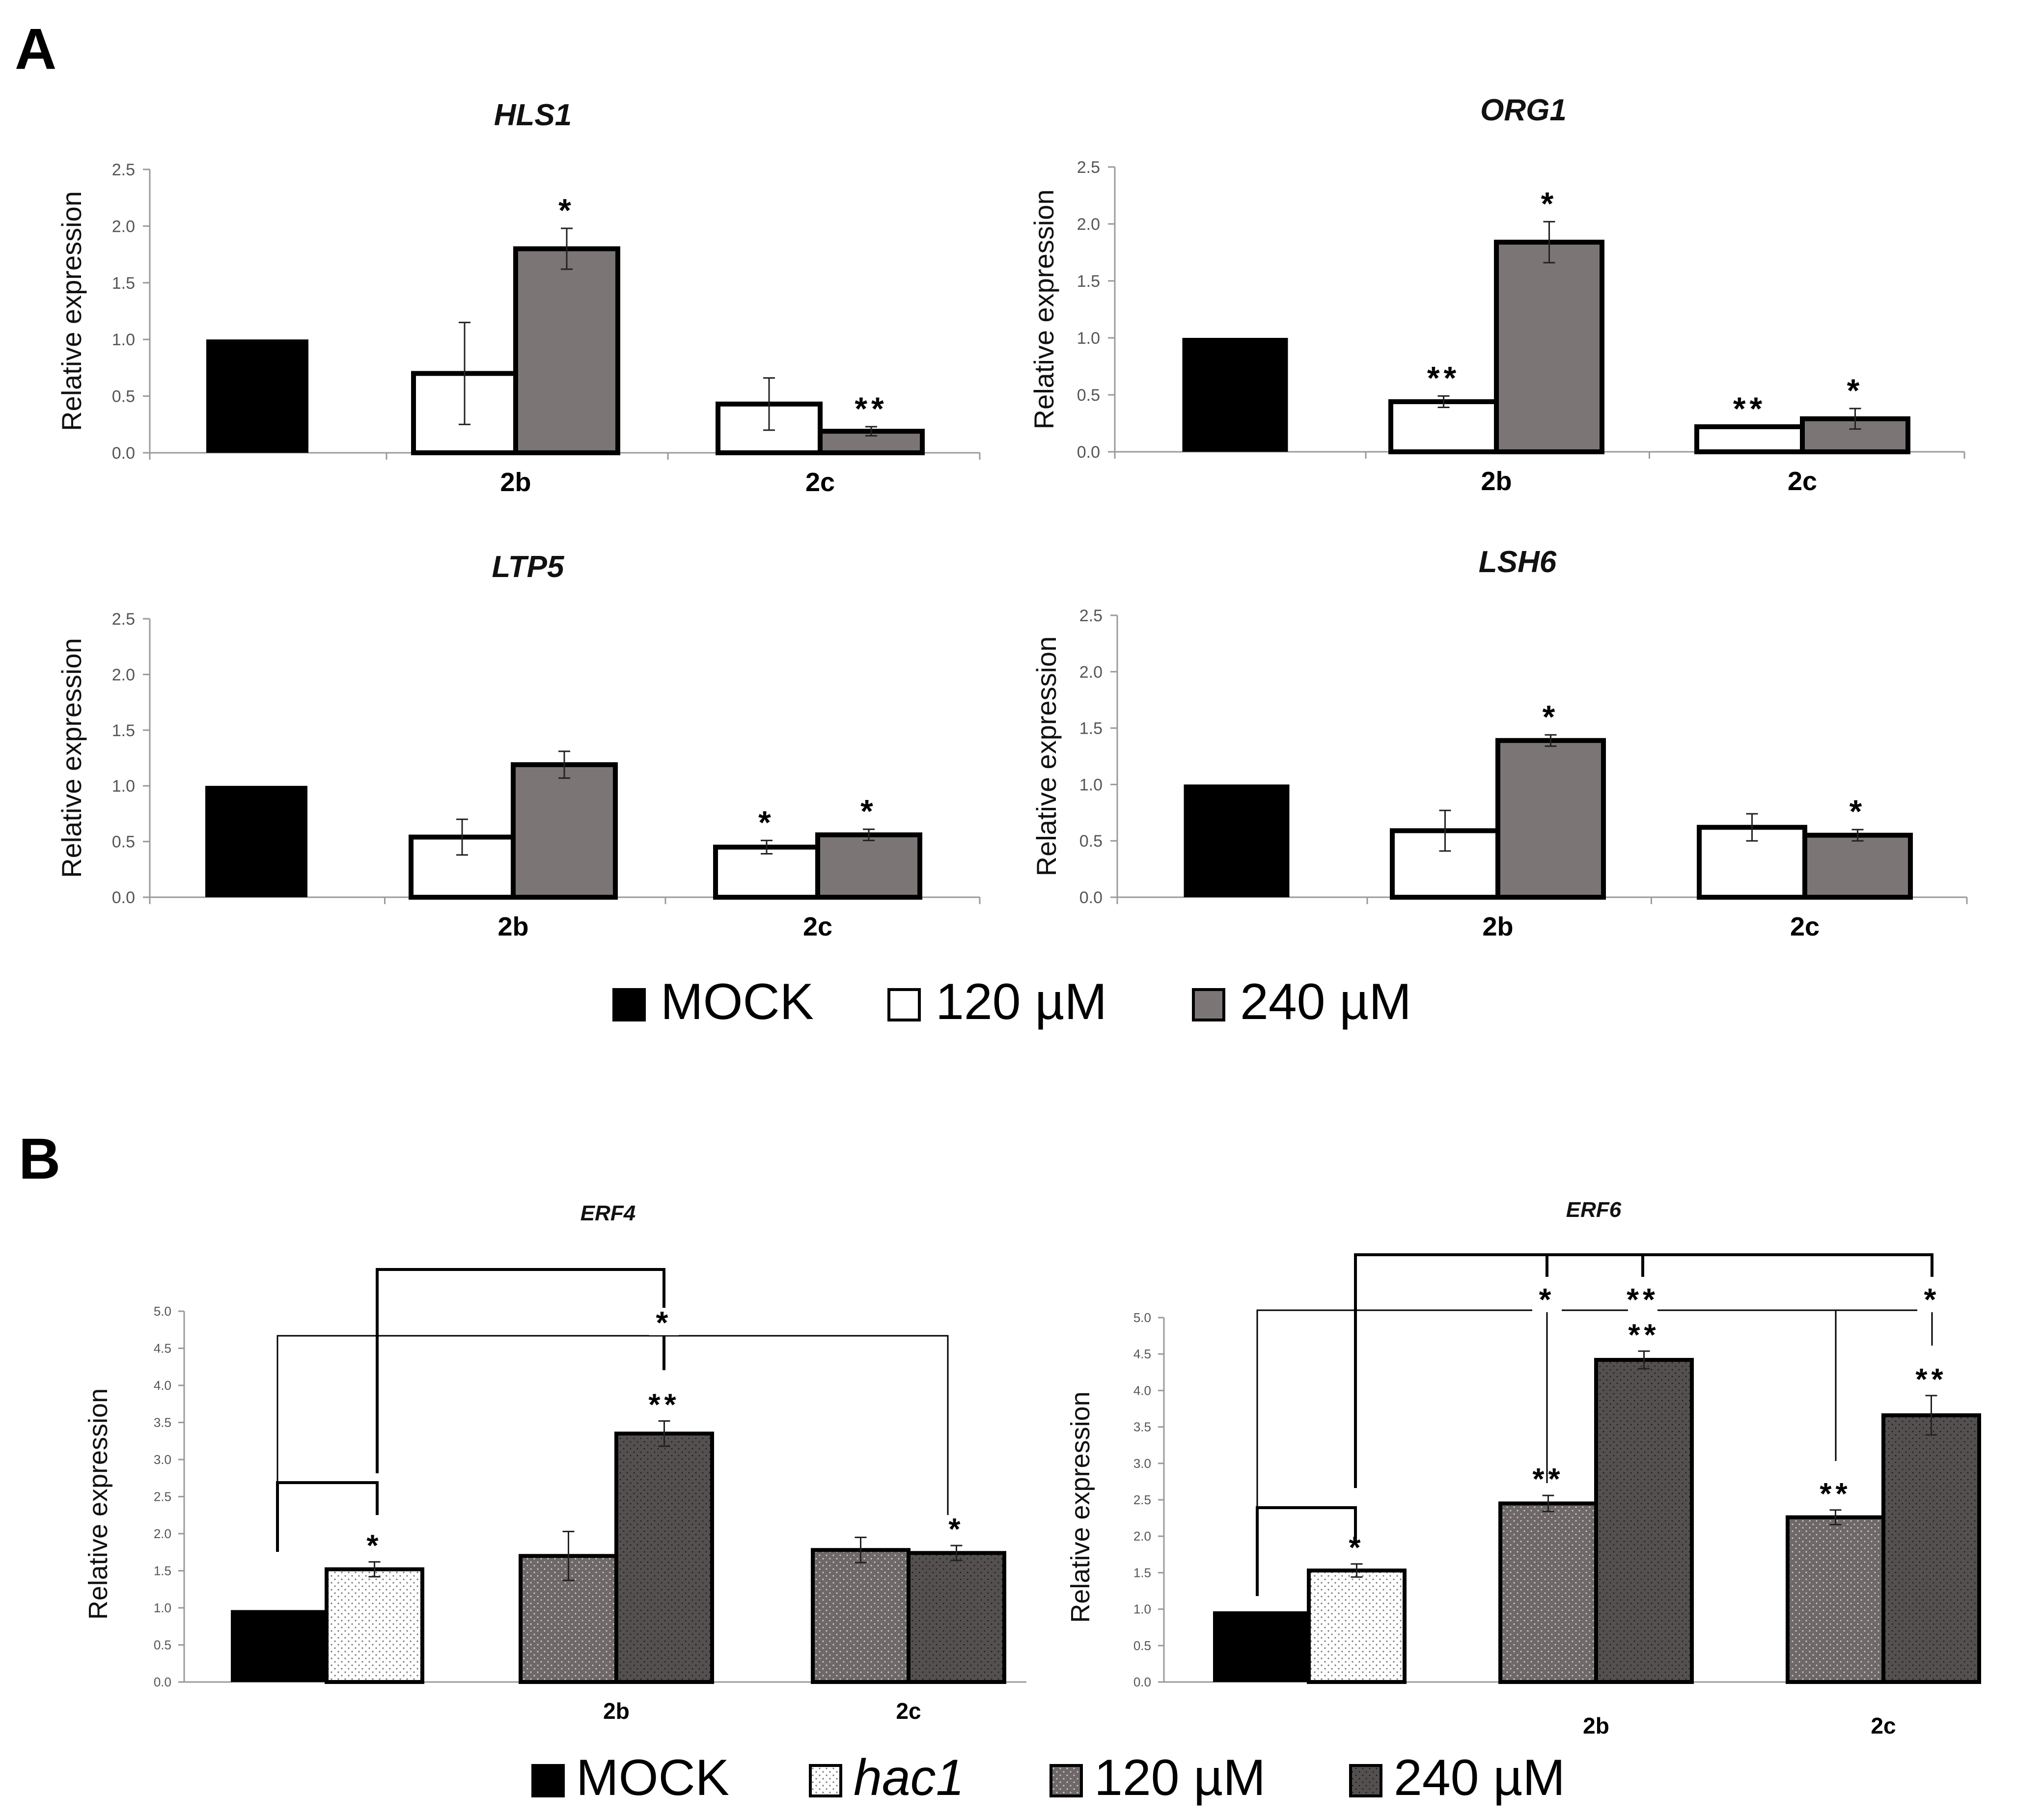 The width and height of the screenshot is (2043, 1820). Describe the element at coordinates (1208, 1004) in the screenshot. I see `legend-swatch-gray` at that location.